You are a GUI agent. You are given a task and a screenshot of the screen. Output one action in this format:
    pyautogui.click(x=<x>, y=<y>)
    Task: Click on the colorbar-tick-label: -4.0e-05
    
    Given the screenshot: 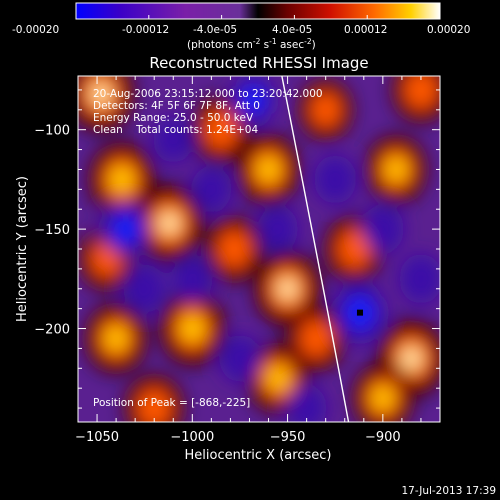 What is the action you would take?
    pyautogui.click(x=215, y=30)
    